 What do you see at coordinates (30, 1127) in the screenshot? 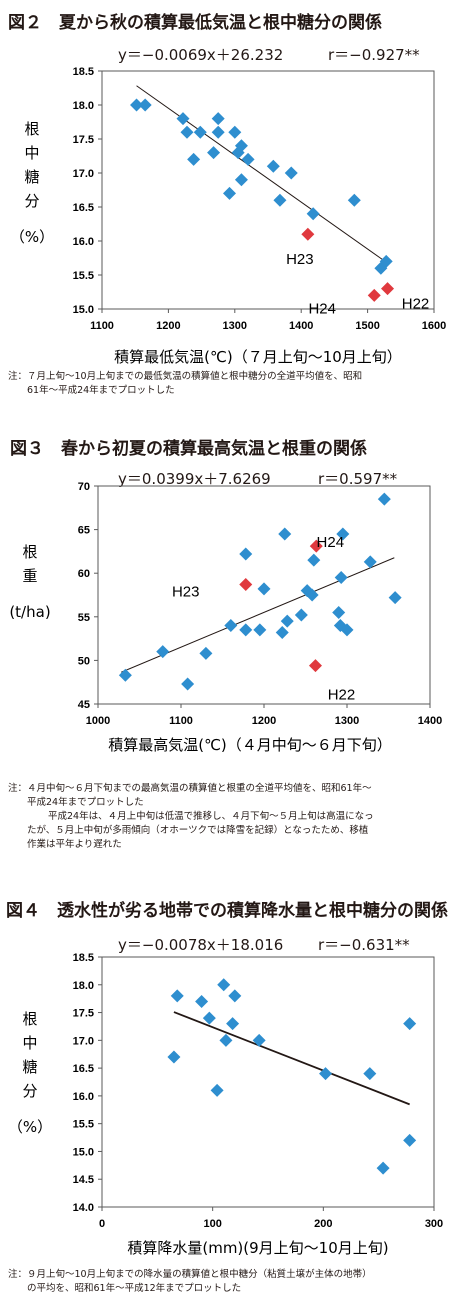
I see `y-axis-label-unit: （%）` at bounding box center [30, 1127].